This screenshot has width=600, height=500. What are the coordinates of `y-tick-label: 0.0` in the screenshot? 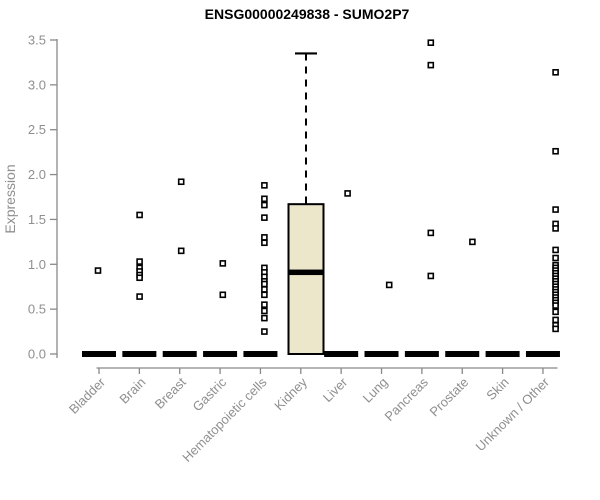 It's located at (37, 354).